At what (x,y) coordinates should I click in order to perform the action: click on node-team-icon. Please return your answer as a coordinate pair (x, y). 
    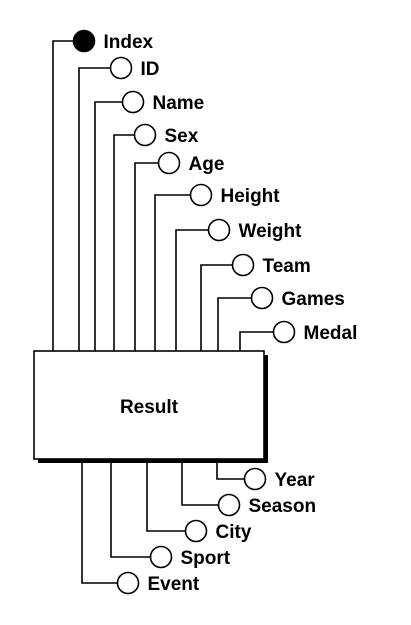
    Looking at the image, I should click on (243, 265).